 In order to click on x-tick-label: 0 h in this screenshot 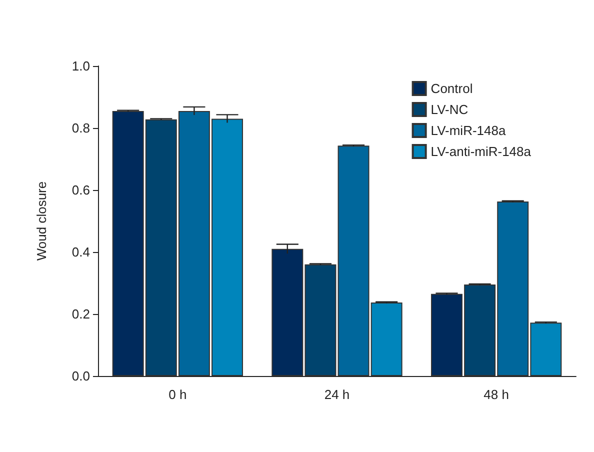, I will do `click(177, 394)`.